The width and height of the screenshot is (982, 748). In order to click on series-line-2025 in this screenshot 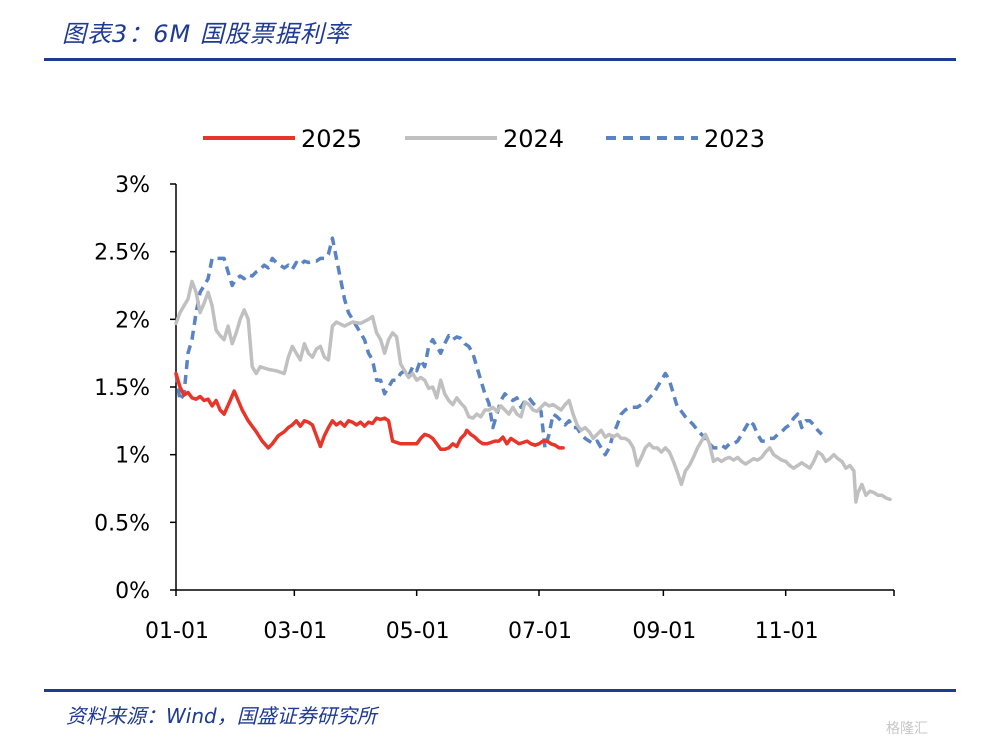, I will do `click(369, 411)`.